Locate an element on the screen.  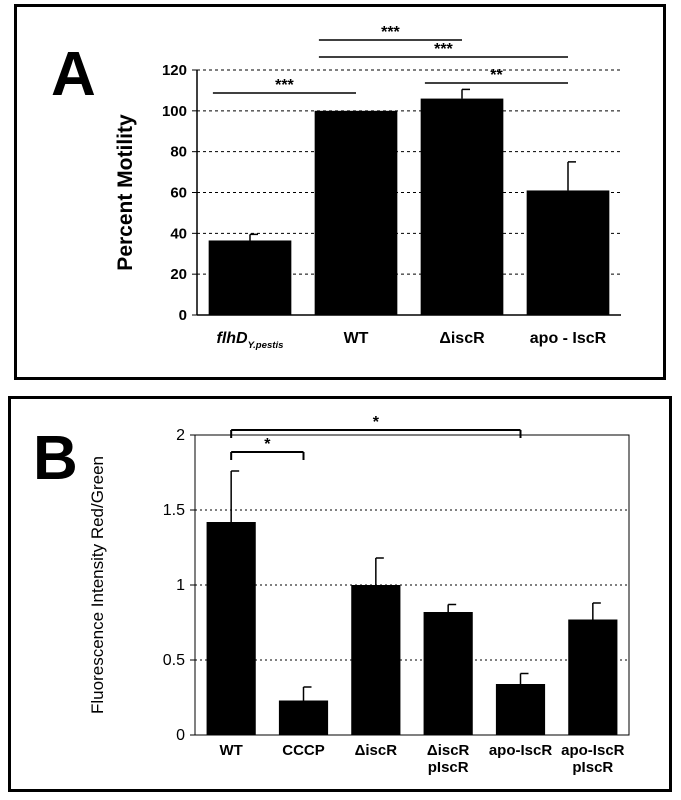
y-tick-label: 20 is located at coordinates (178, 274).